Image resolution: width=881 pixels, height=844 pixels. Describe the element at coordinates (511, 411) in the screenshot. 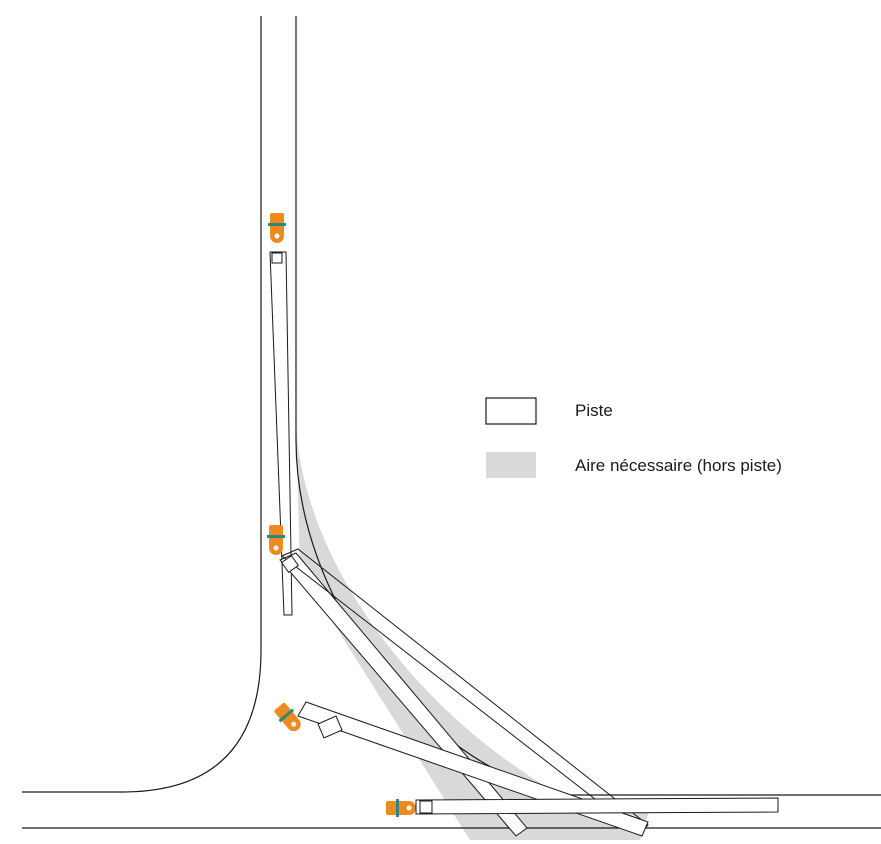

I see `legend-swatch-piste` at that location.